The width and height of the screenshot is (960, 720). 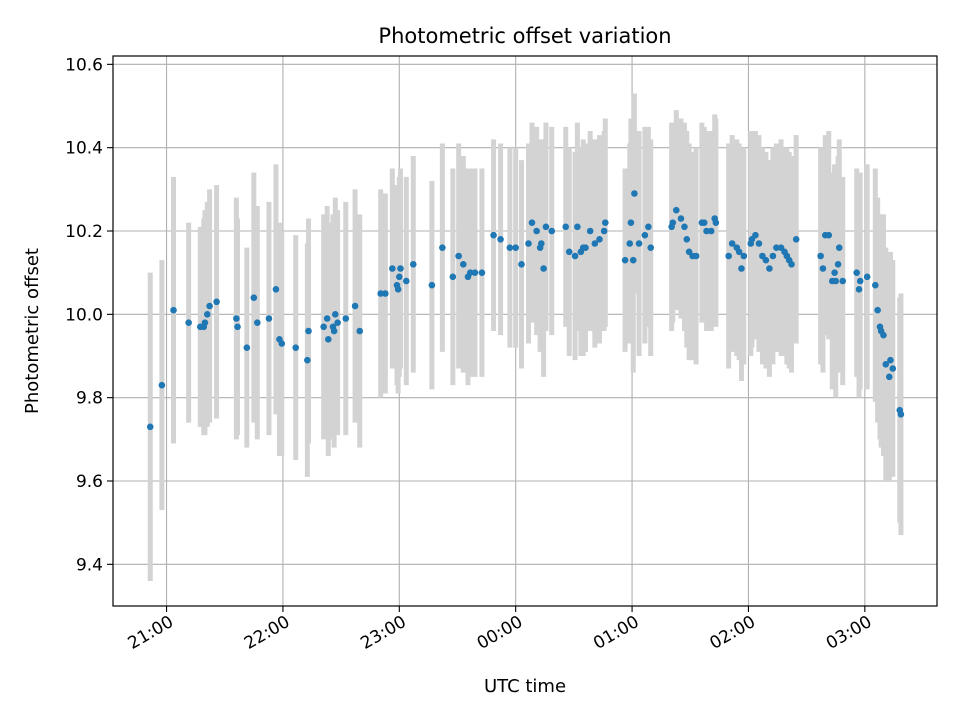 What do you see at coordinates (84, 149) in the screenshot?
I see `y-tick-label: 10.4` at bounding box center [84, 149].